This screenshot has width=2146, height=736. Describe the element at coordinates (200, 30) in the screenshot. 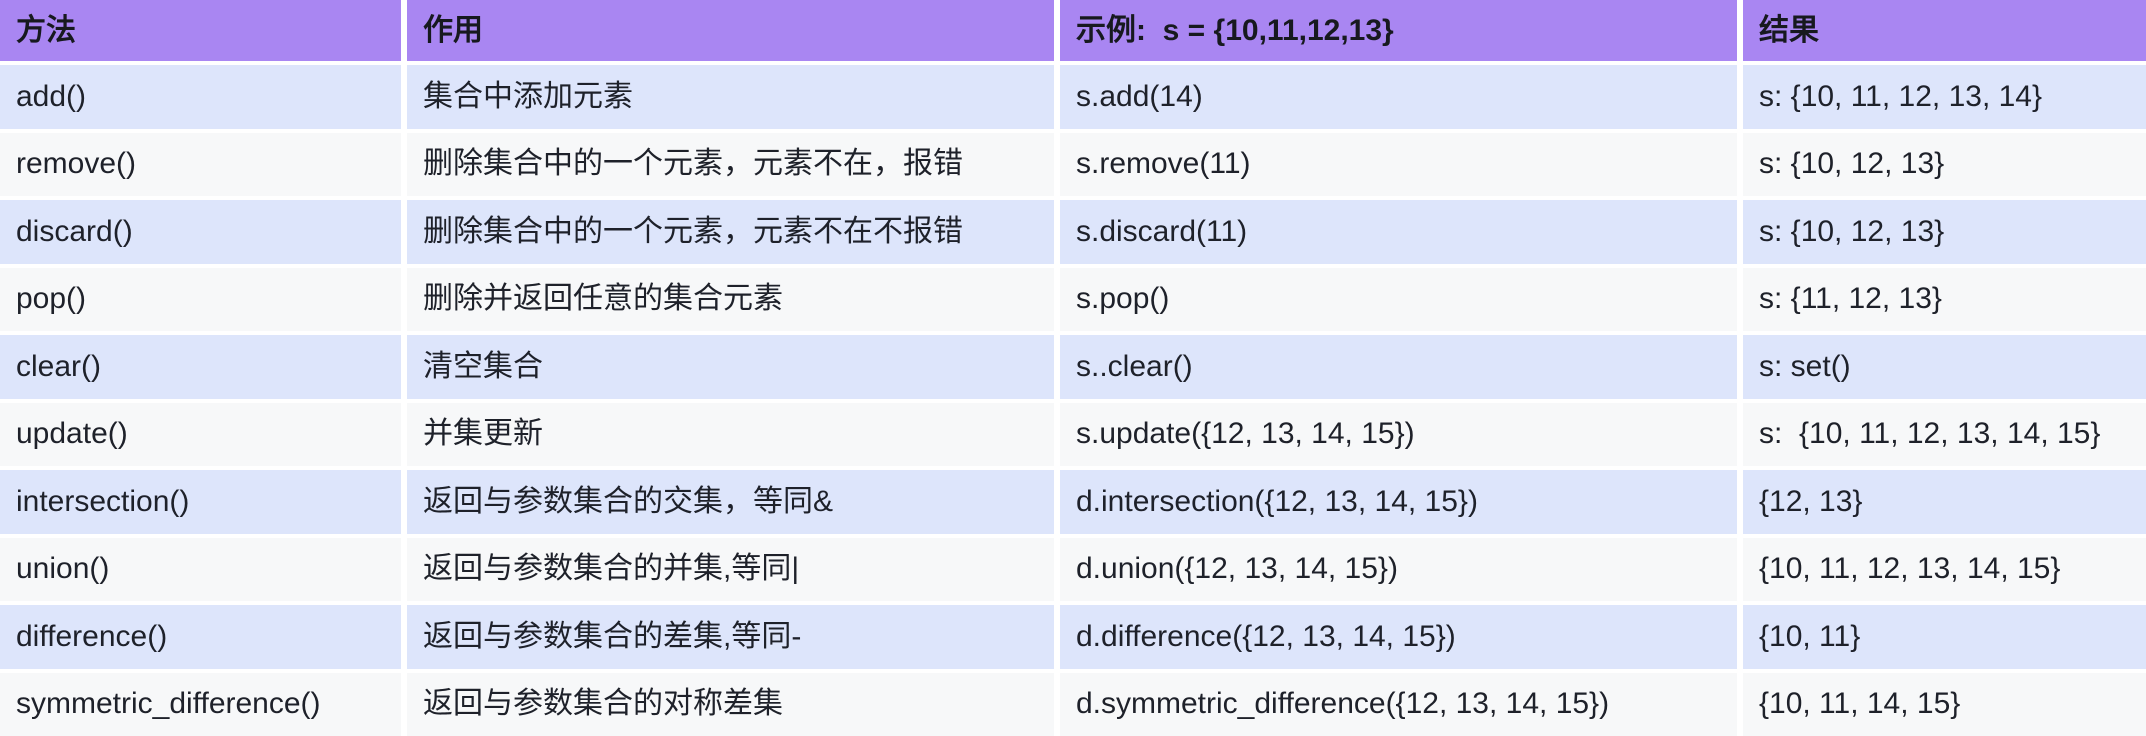

I see `column-header-method: 方法` at that location.